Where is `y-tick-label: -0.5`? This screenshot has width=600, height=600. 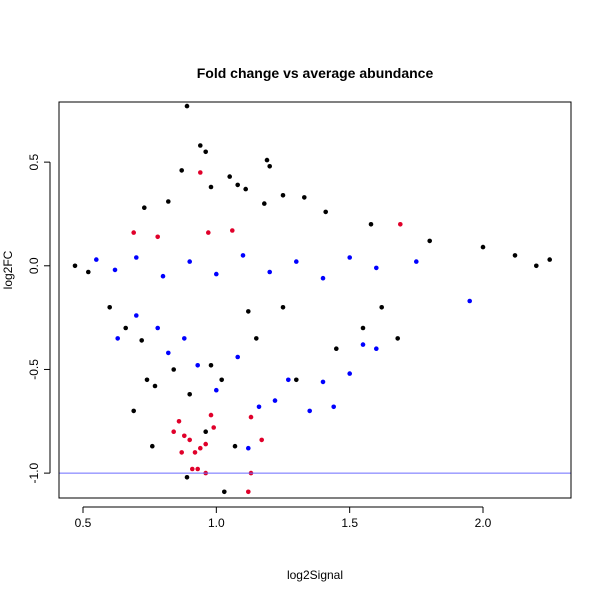 y-tick-label: -0.5 is located at coordinates (34, 369).